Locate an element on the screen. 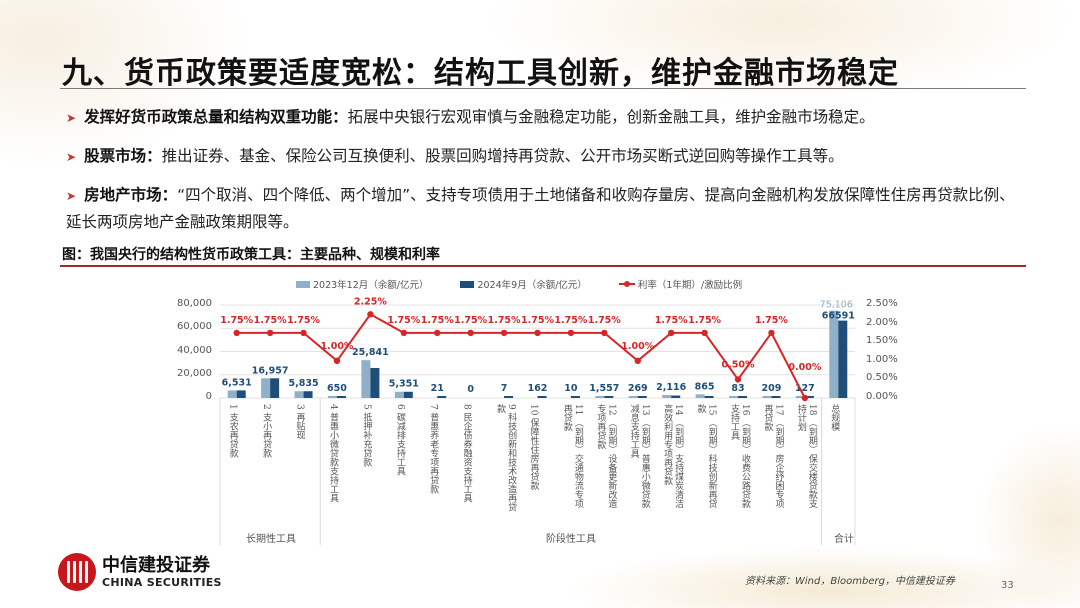  svg-text: 0.50% is located at coordinates (738, 364).